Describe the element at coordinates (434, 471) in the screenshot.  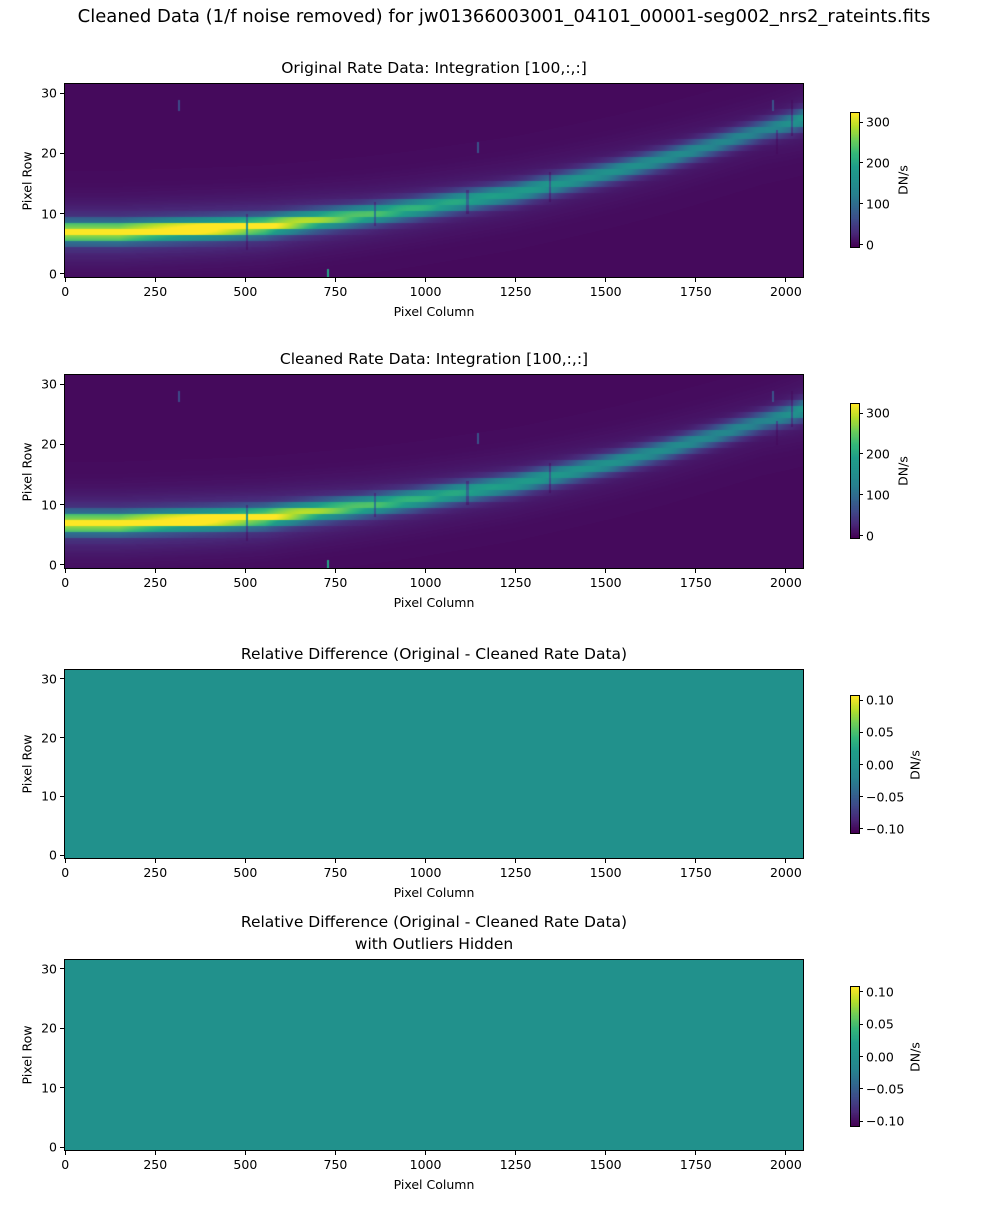
I see `heatmap-canvas-cleaned` at that location.